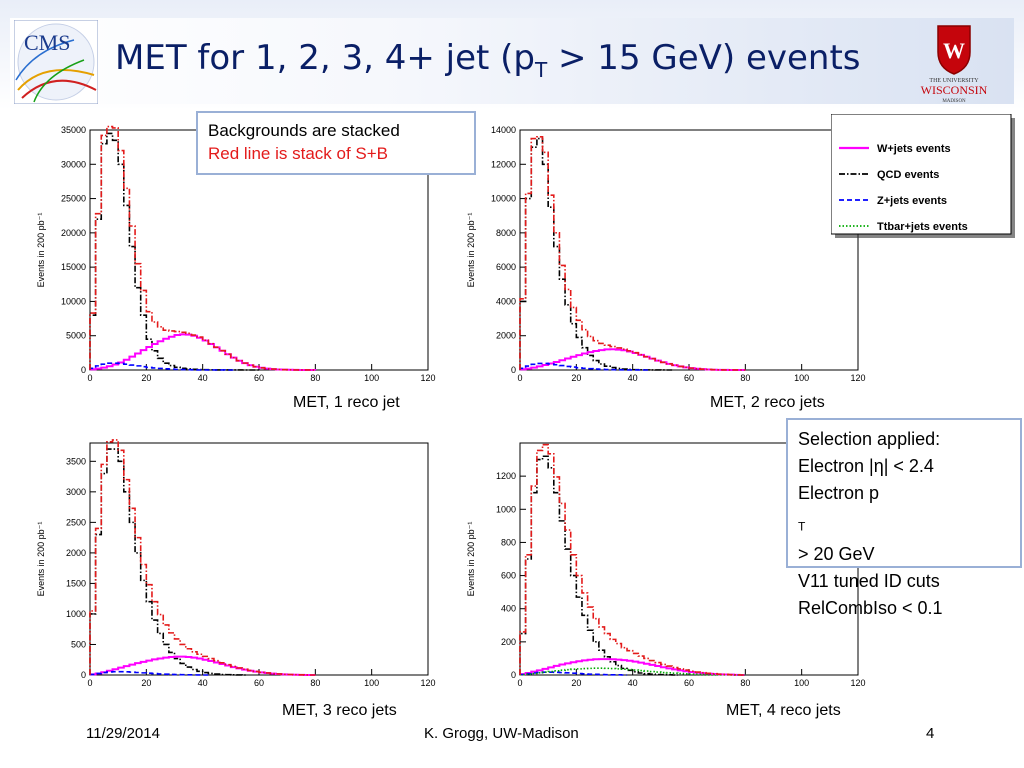 The height and width of the screenshot is (768, 1024). What do you see at coordinates (908, 175) in the screenshot?
I see `legend-label: QCD events` at bounding box center [908, 175].